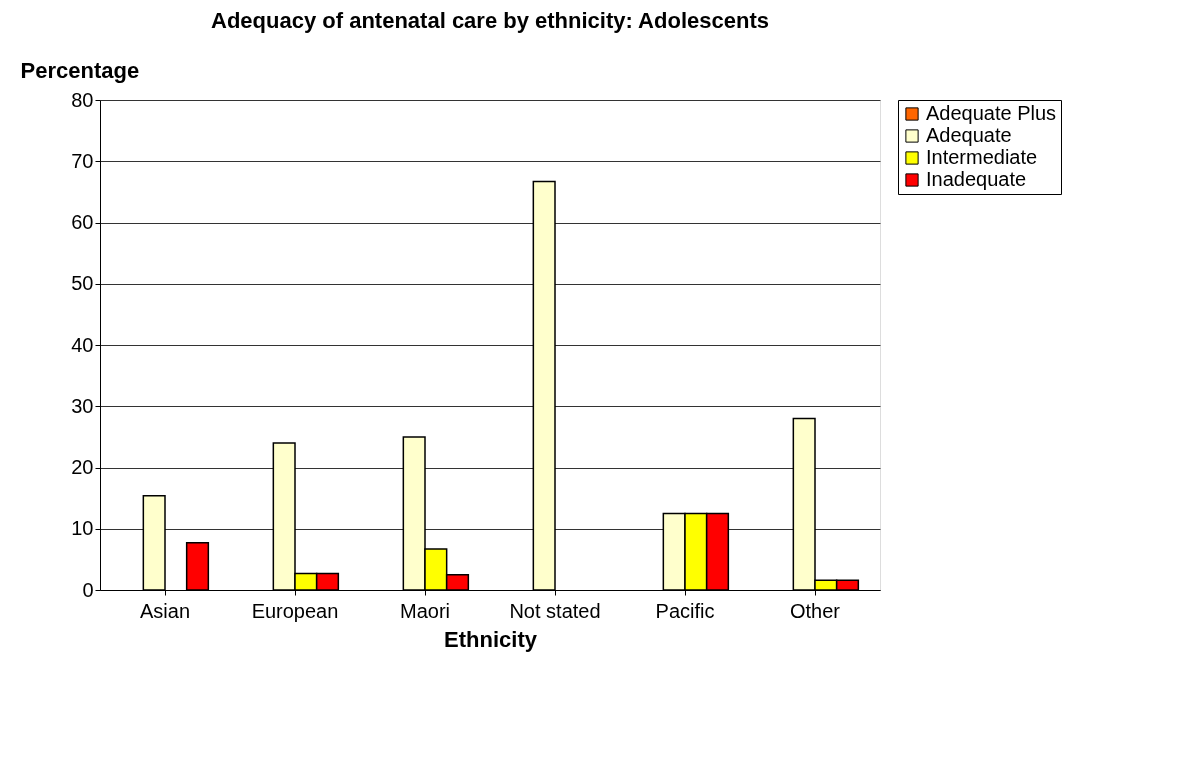 This screenshot has height=768, width=1191. Describe the element at coordinates (991, 113) in the screenshot. I see `legend-label: Adequate Plus` at that location.